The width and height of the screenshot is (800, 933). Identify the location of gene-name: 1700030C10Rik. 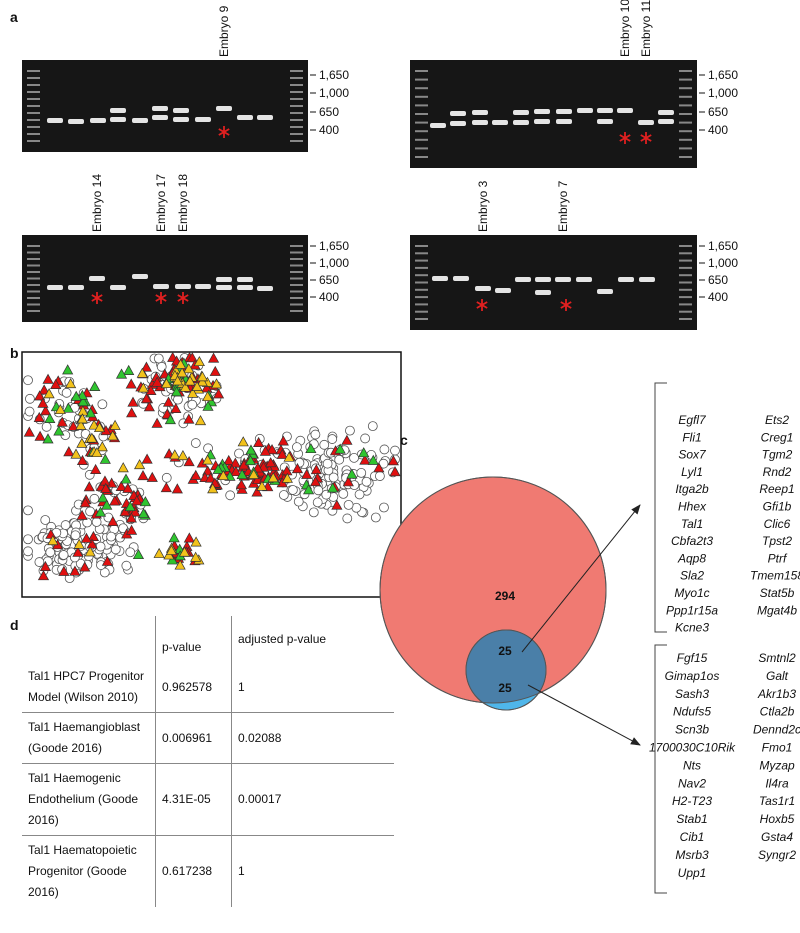
(692, 748).